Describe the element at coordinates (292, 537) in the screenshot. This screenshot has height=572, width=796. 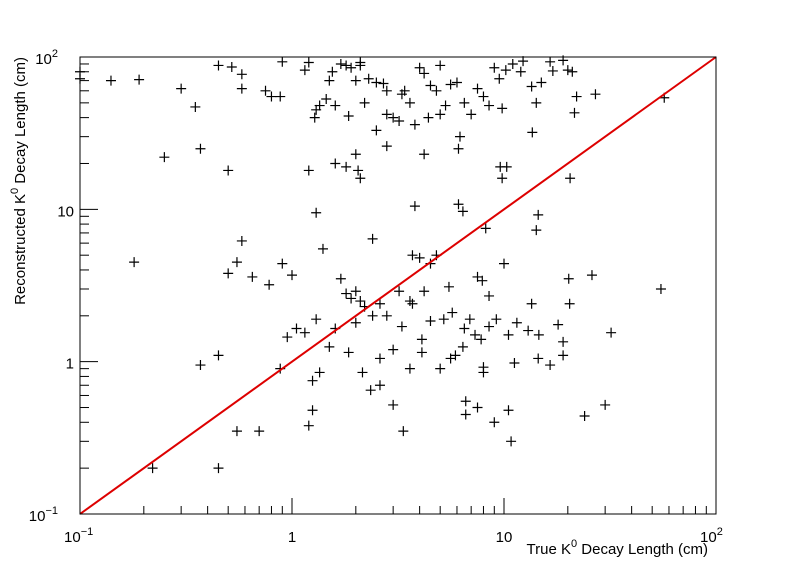
I see `x-tick-label: 1` at that location.